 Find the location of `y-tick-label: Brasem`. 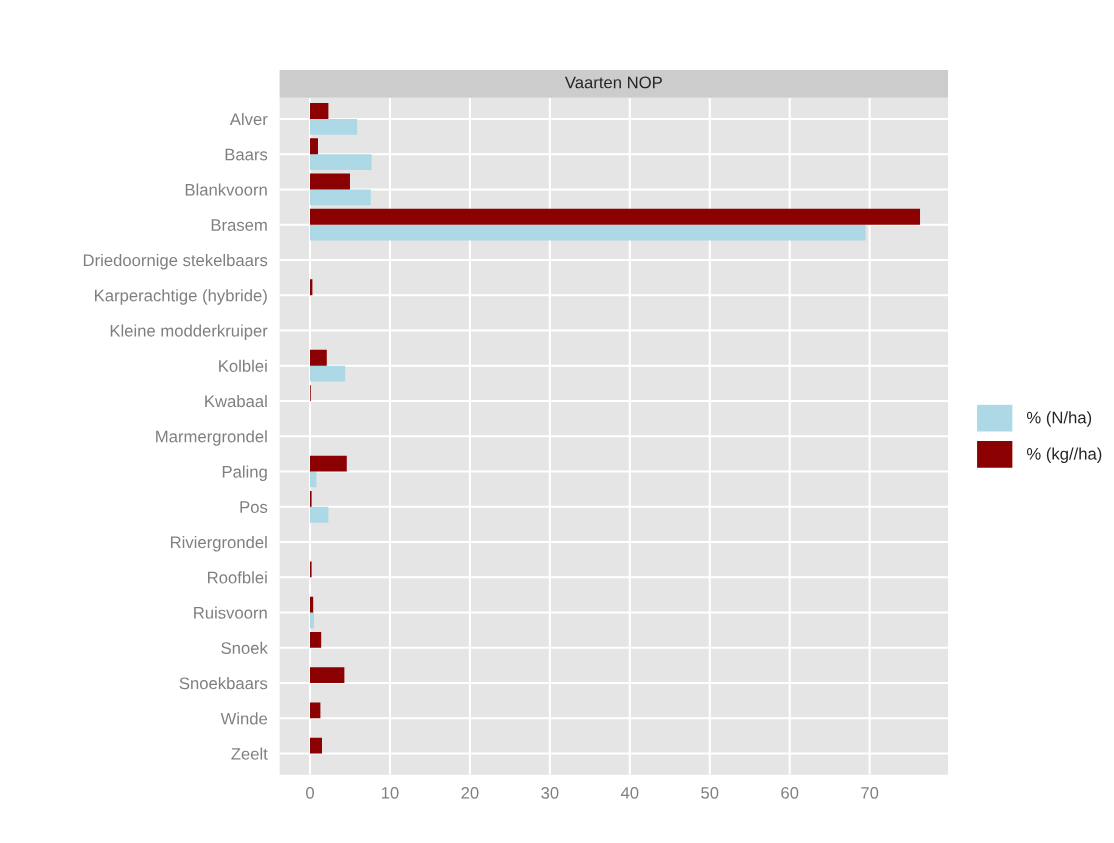

y-tick-label: Brasem is located at coordinates (239, 225).